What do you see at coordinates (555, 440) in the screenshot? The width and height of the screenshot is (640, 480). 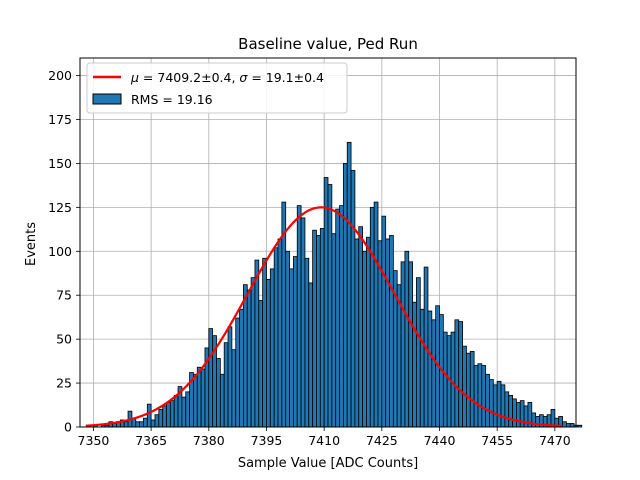 I see `x-tick-label: 7470` at bounding box center [555, 440].